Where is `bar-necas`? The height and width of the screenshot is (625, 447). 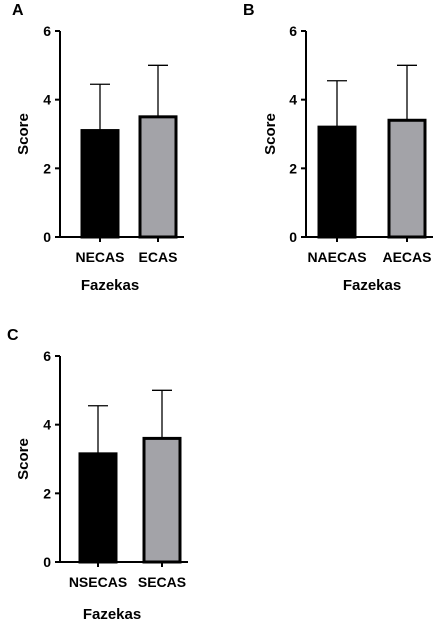
bar-necas is located at coordinates (100, 184).